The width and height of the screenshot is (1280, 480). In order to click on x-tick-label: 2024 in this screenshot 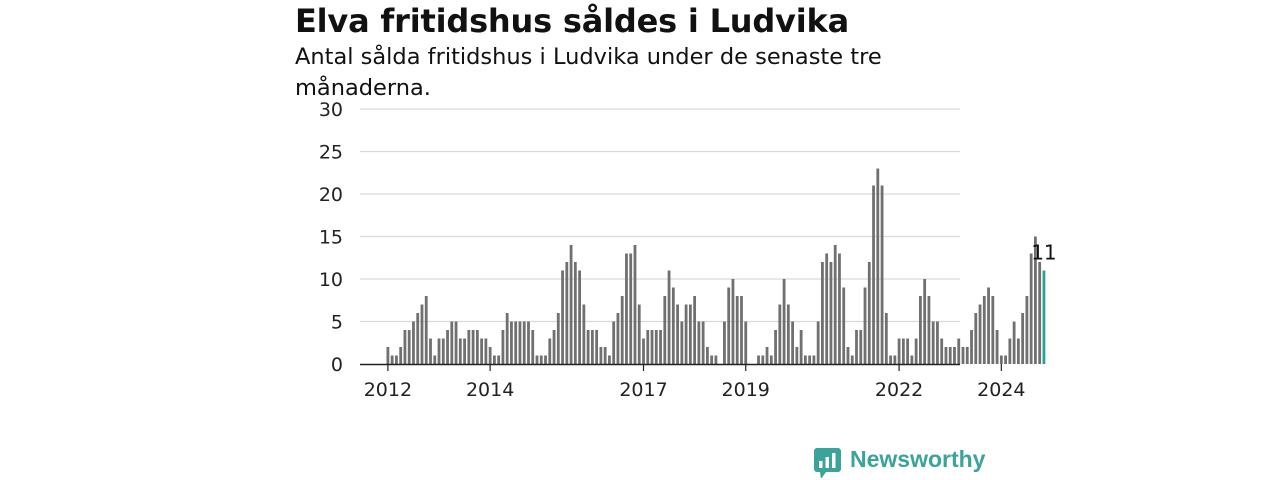, I will do `click(1001, 390)`.